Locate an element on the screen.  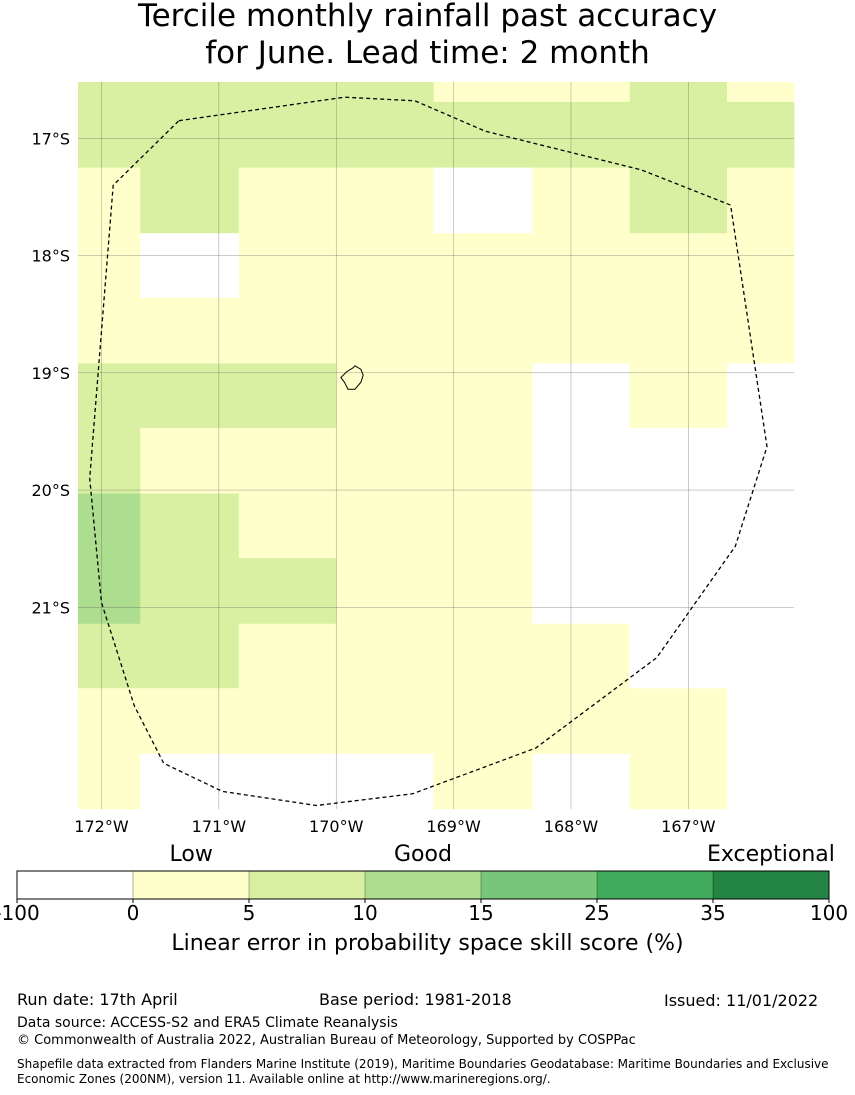
island-outline is located at coordinates (352, 377).